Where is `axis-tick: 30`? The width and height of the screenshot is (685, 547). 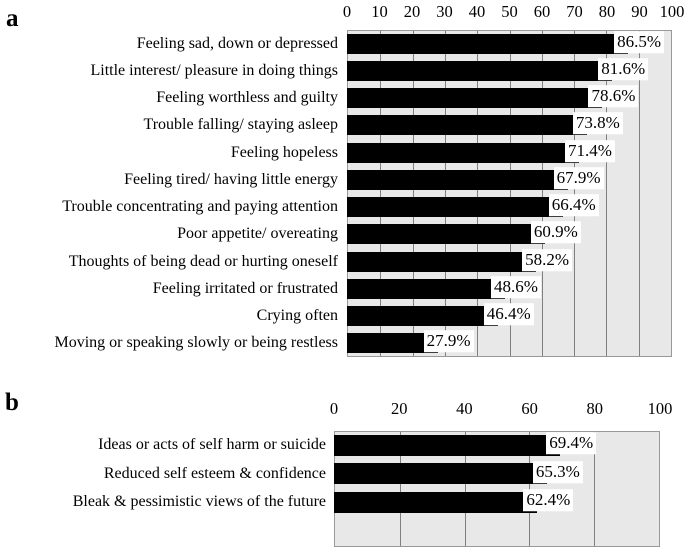
axis-tick: 30 is located at coordinates (444, 11).